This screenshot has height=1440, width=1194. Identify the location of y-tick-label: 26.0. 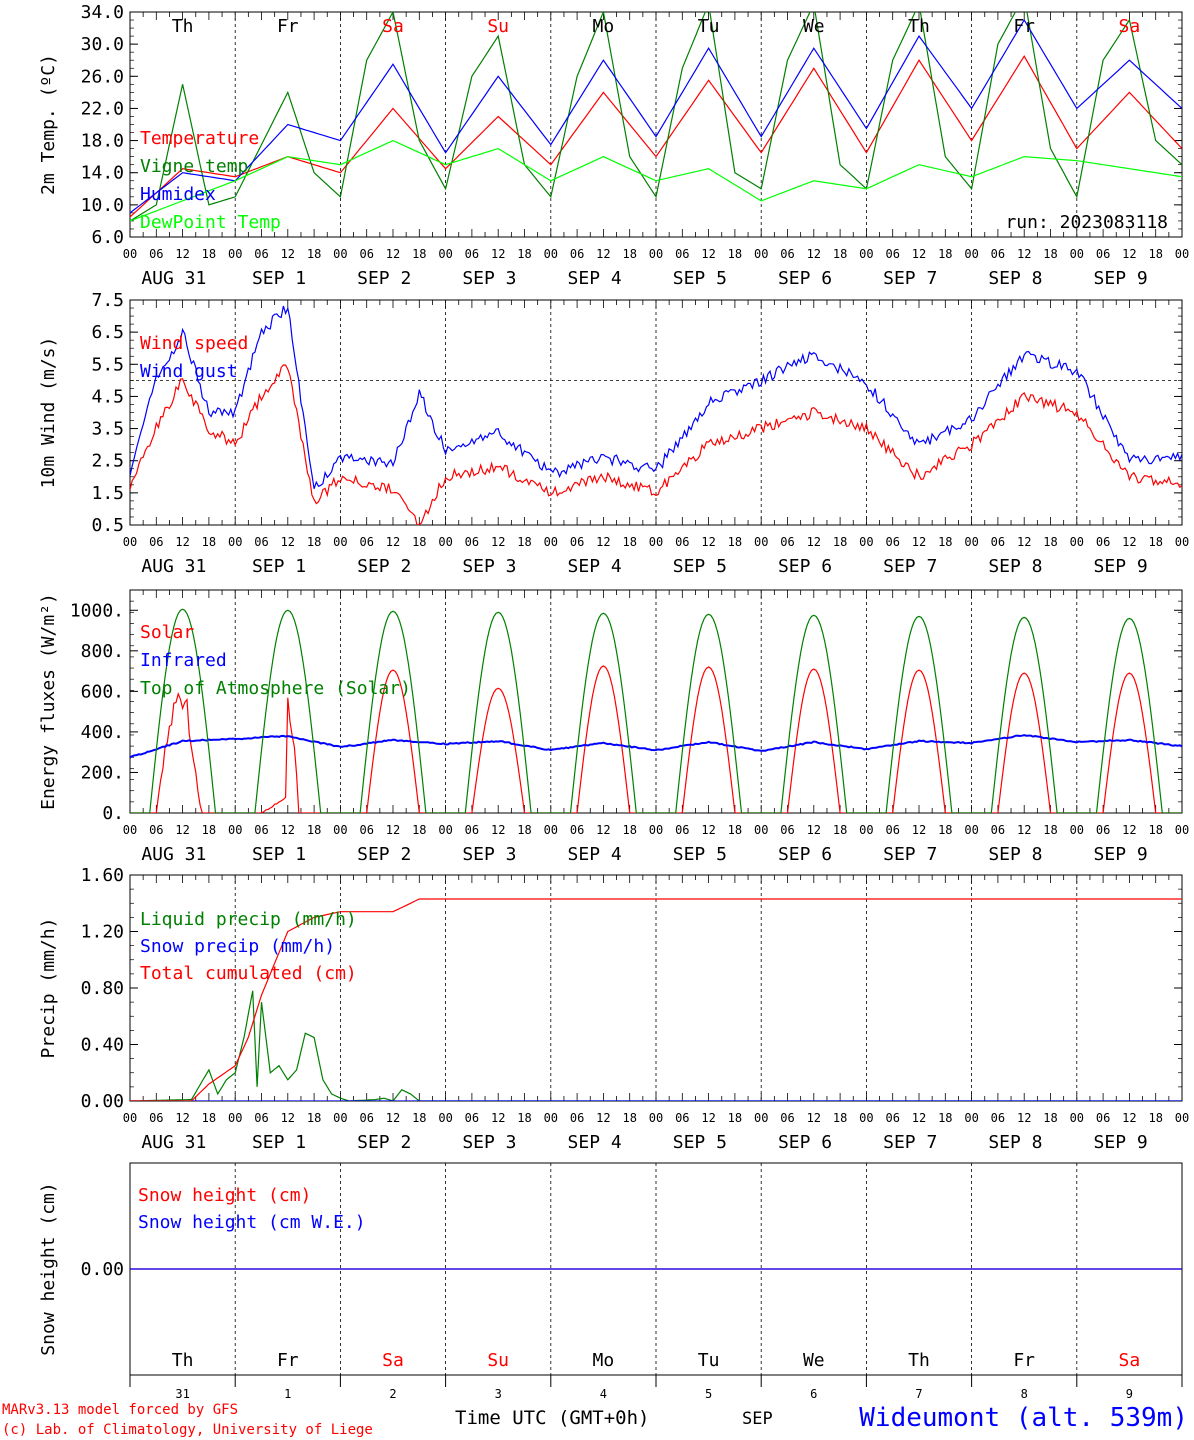
(102, 76).